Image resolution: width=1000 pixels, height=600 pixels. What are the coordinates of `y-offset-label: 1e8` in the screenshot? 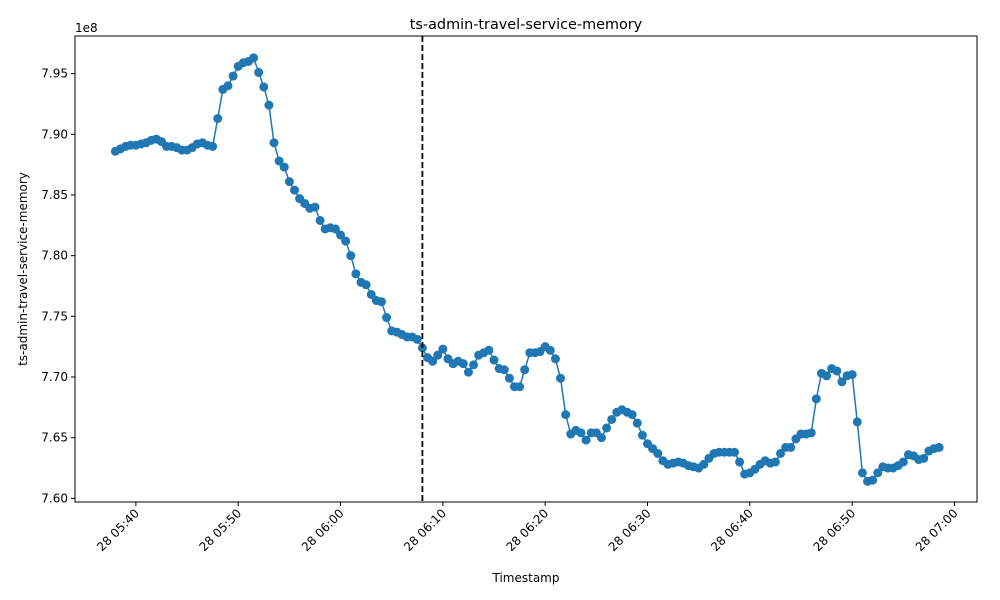 It's located at (86, 28).